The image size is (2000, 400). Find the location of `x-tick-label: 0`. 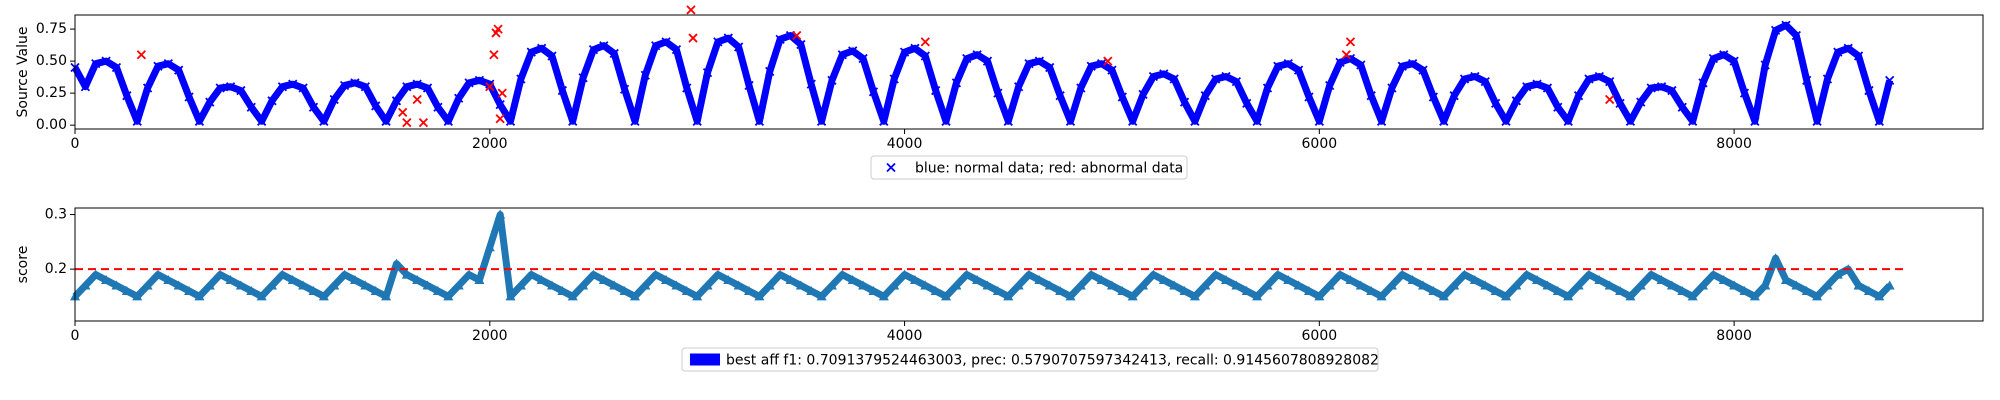

x-tick-label: 0 is located at coordinates (75, 144).